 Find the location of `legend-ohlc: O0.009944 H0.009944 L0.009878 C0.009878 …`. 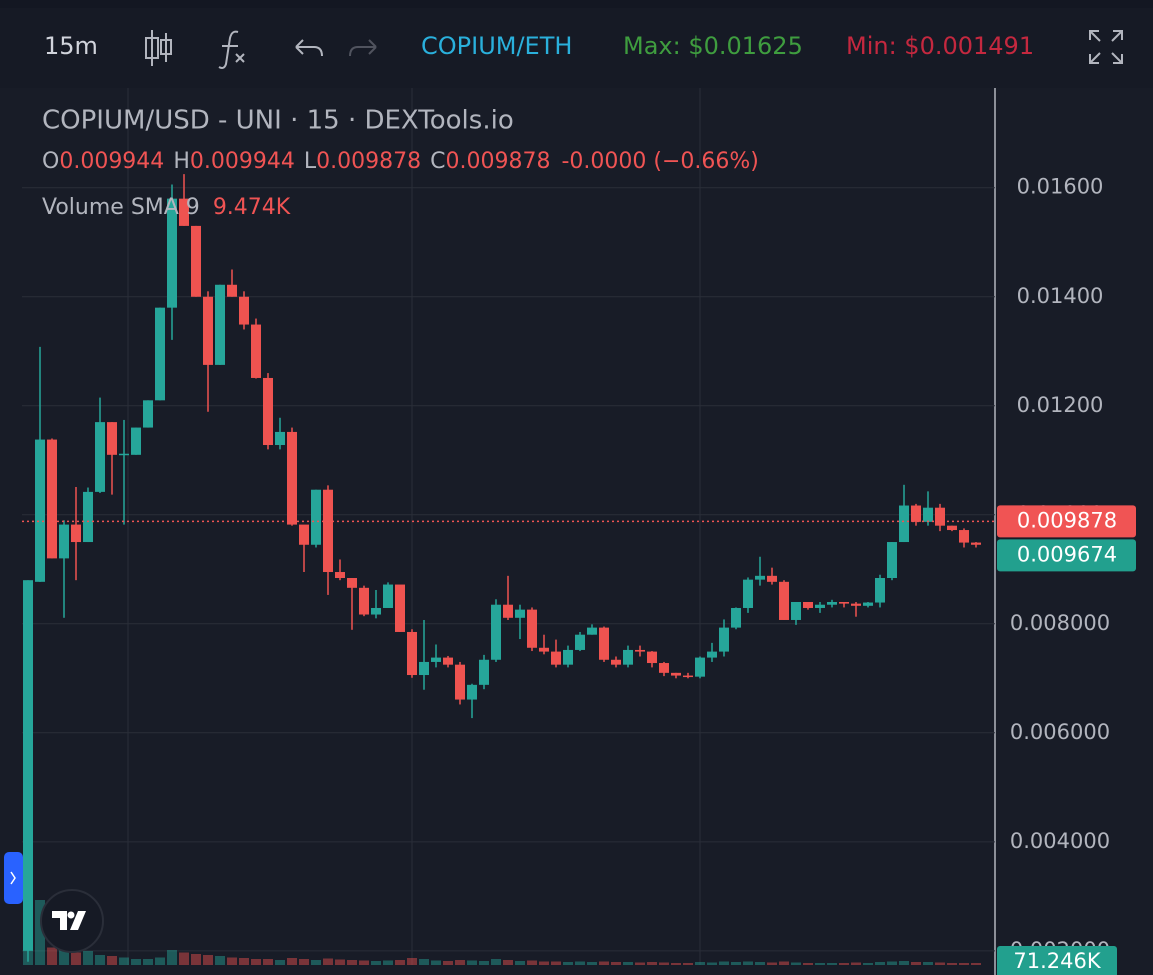

legend-ohlc: O0.009944 H0.009944 L0.009878 C0.009878 … is located at coordinates (400, 161).